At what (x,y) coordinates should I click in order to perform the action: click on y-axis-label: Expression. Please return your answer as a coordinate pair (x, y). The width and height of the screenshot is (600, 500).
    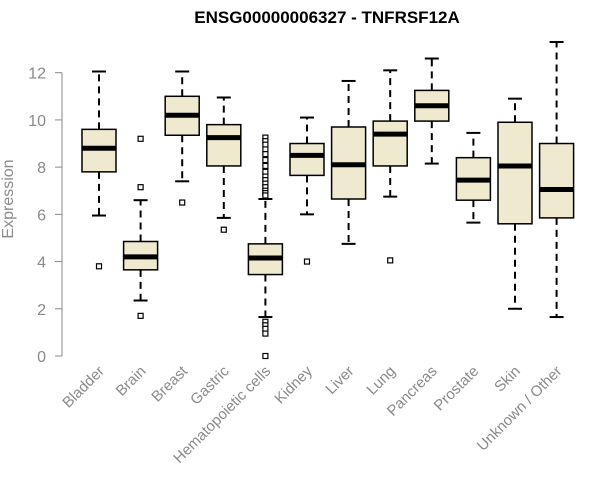
    Looking at the image, I should click on (8, 198).